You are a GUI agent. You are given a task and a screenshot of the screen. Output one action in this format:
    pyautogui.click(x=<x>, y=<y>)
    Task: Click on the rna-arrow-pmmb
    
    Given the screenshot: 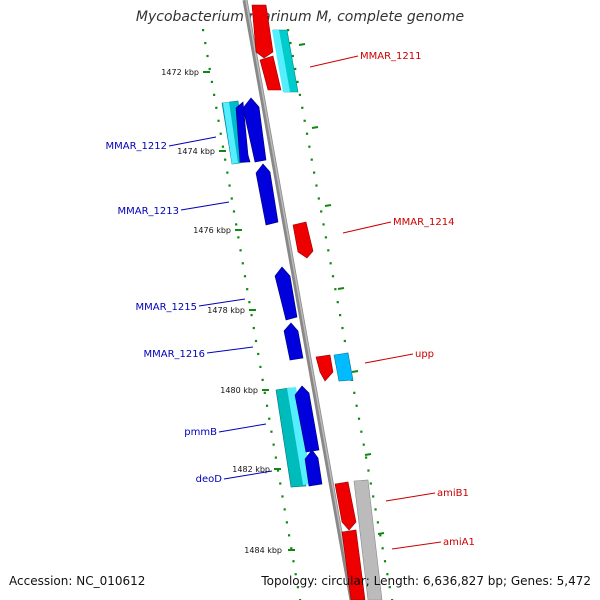 What is the action you would take?
    pyautogui.click(x=291, y=437)
    